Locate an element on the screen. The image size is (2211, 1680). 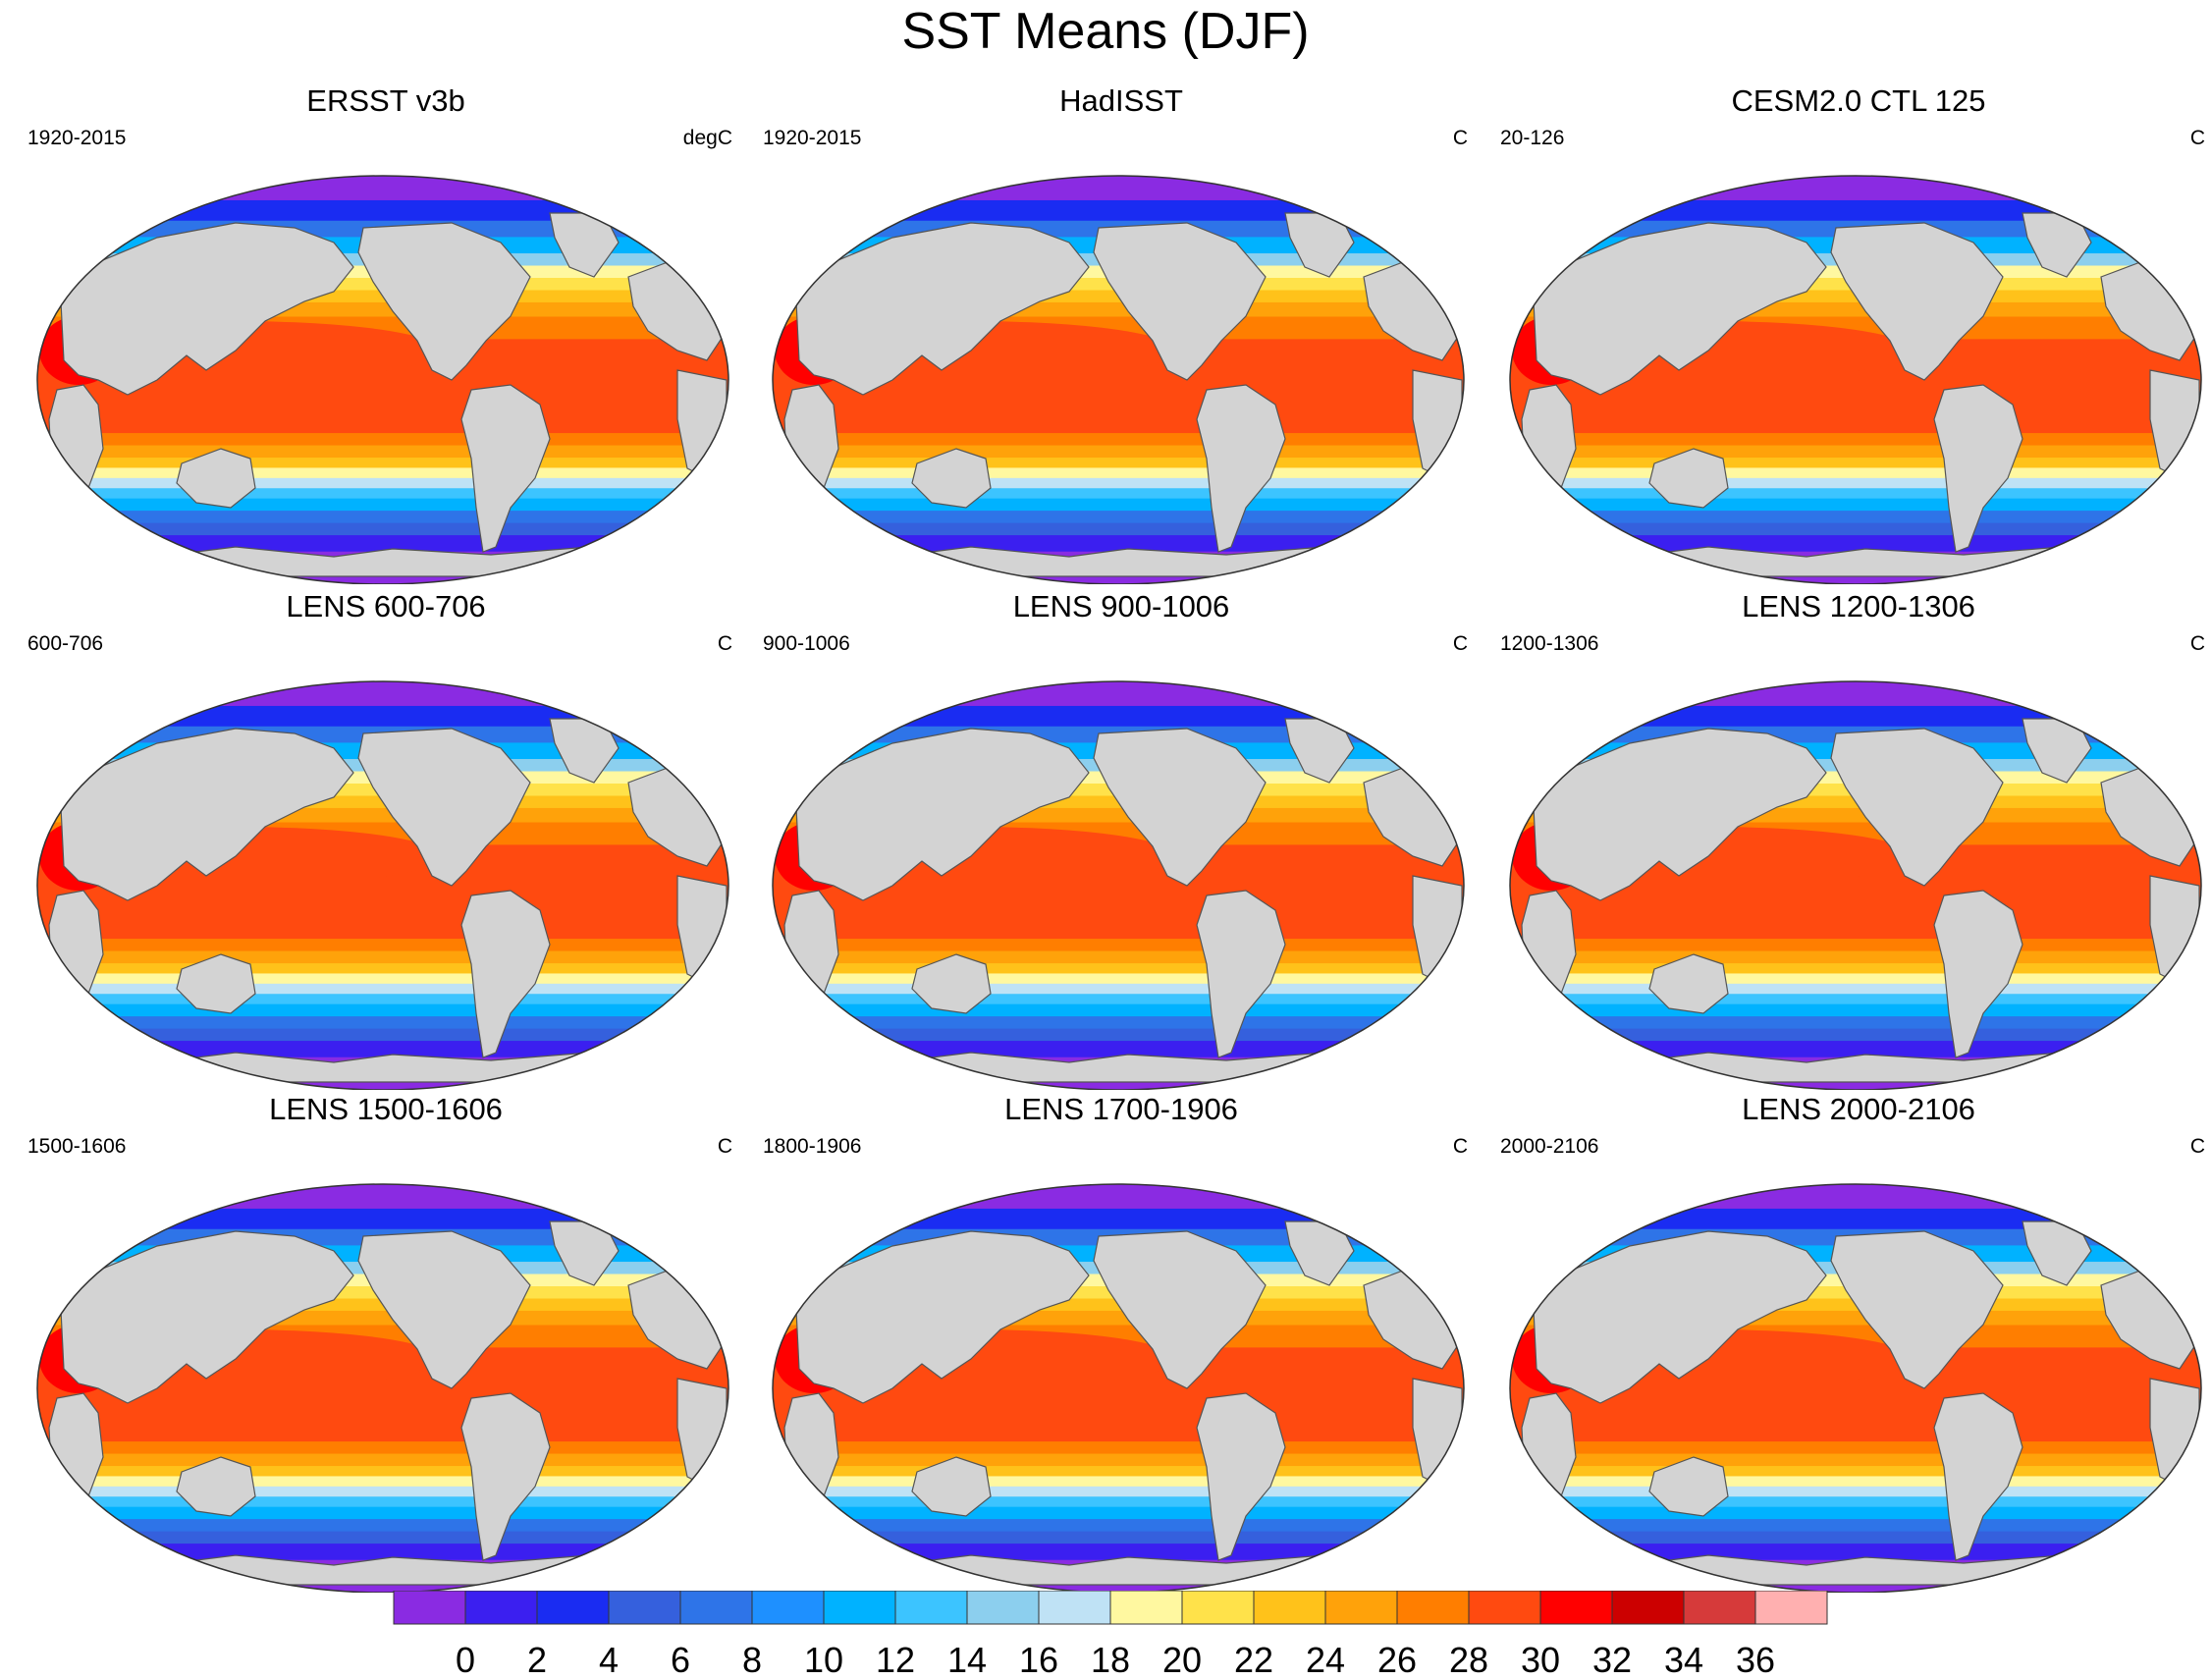
colorbar-tick-label: 18 is located at coordinates (1110, 1660).